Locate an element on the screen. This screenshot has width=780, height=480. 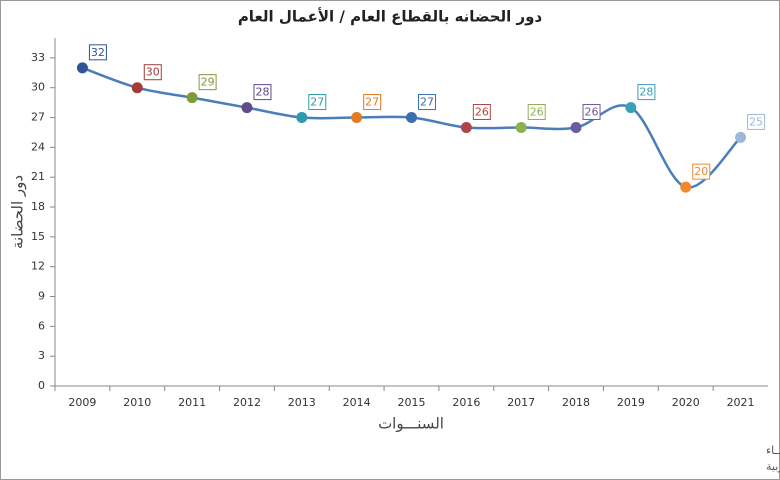
data-label: 20 is located at coordinates (701, 171).